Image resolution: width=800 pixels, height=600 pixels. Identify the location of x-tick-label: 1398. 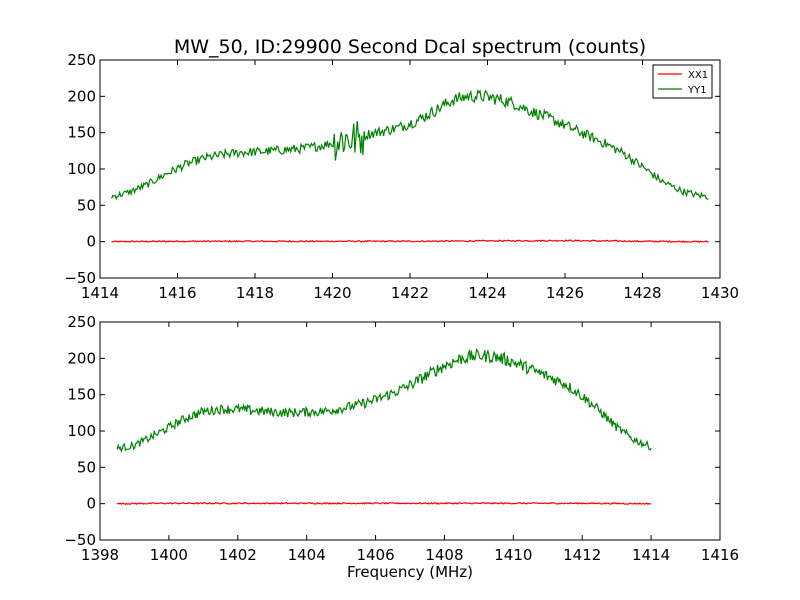
(100, 555).